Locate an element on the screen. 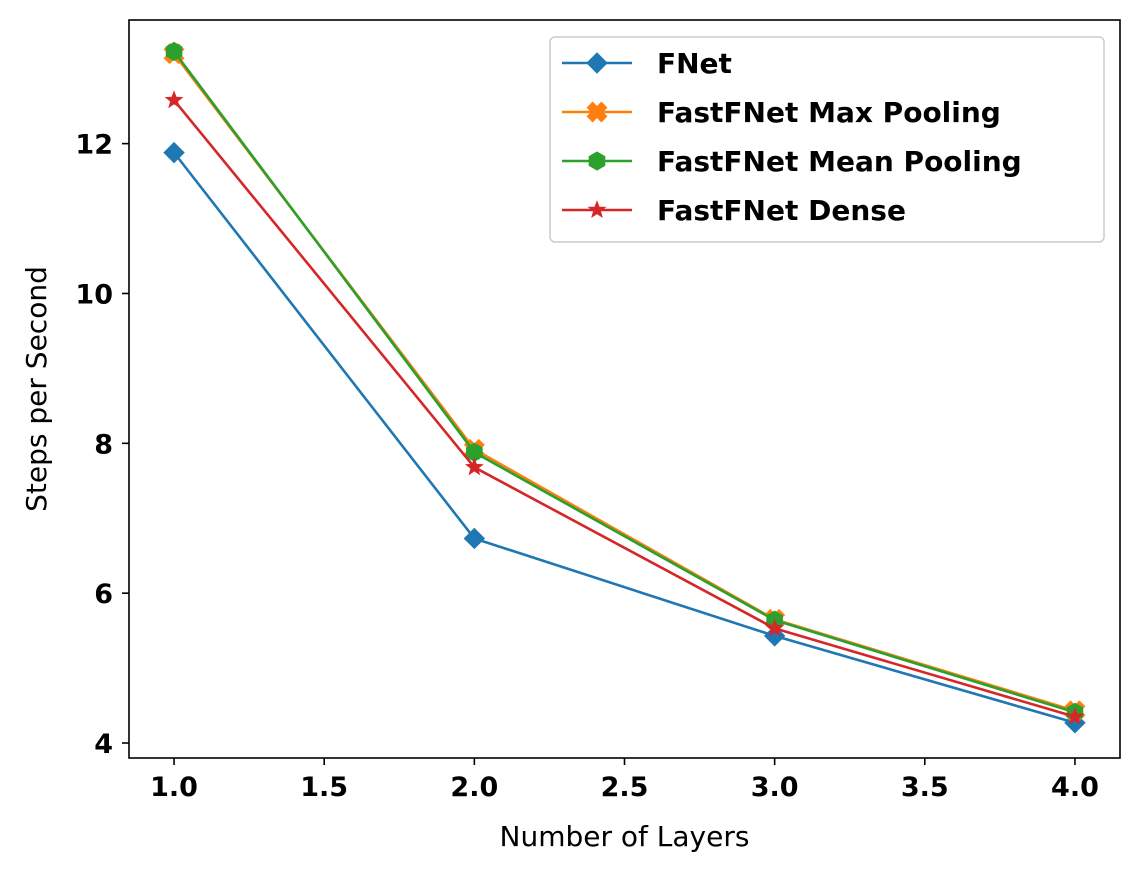  x-tick-label: 1.5 is located at coordinates (324, 787).